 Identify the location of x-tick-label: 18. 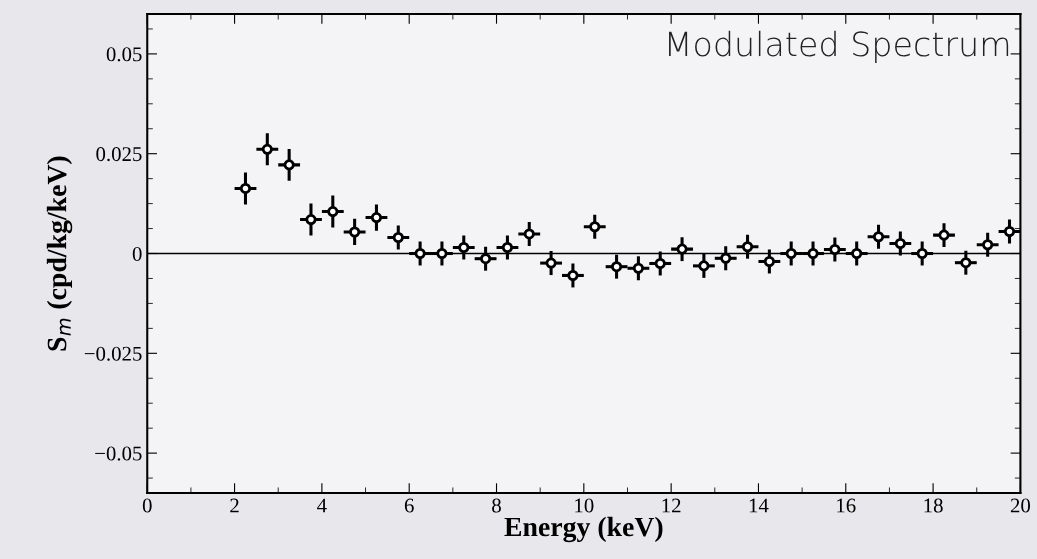
(933, 505).